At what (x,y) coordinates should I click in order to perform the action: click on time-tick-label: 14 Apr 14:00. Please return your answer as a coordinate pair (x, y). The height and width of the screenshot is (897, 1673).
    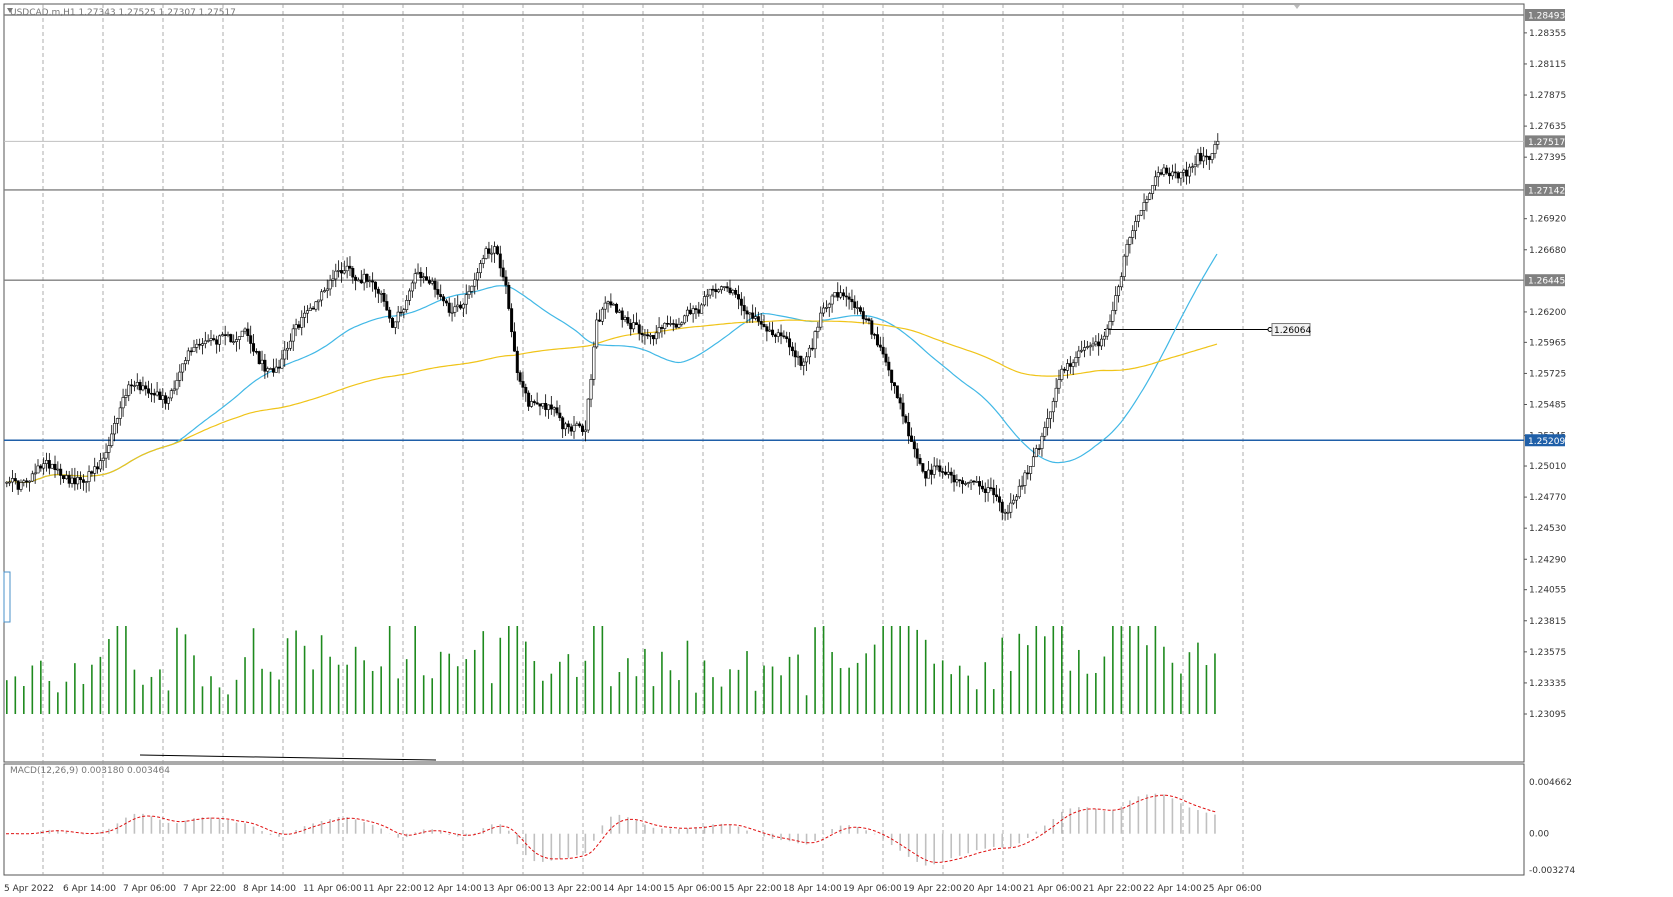
    Looking at the image, I should click on (632, 889).